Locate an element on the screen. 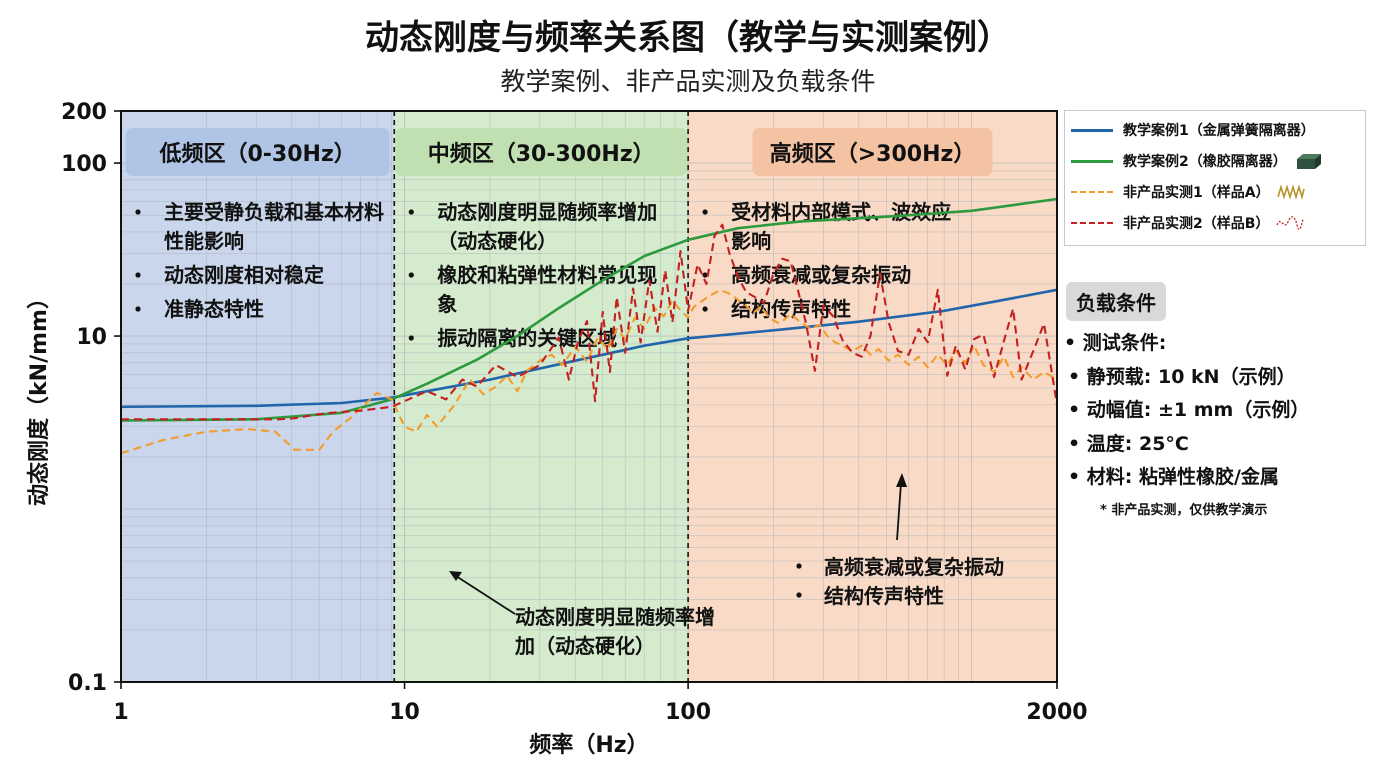  x-axis-label: 频率（Hz） is located at coordinates (588, 745).